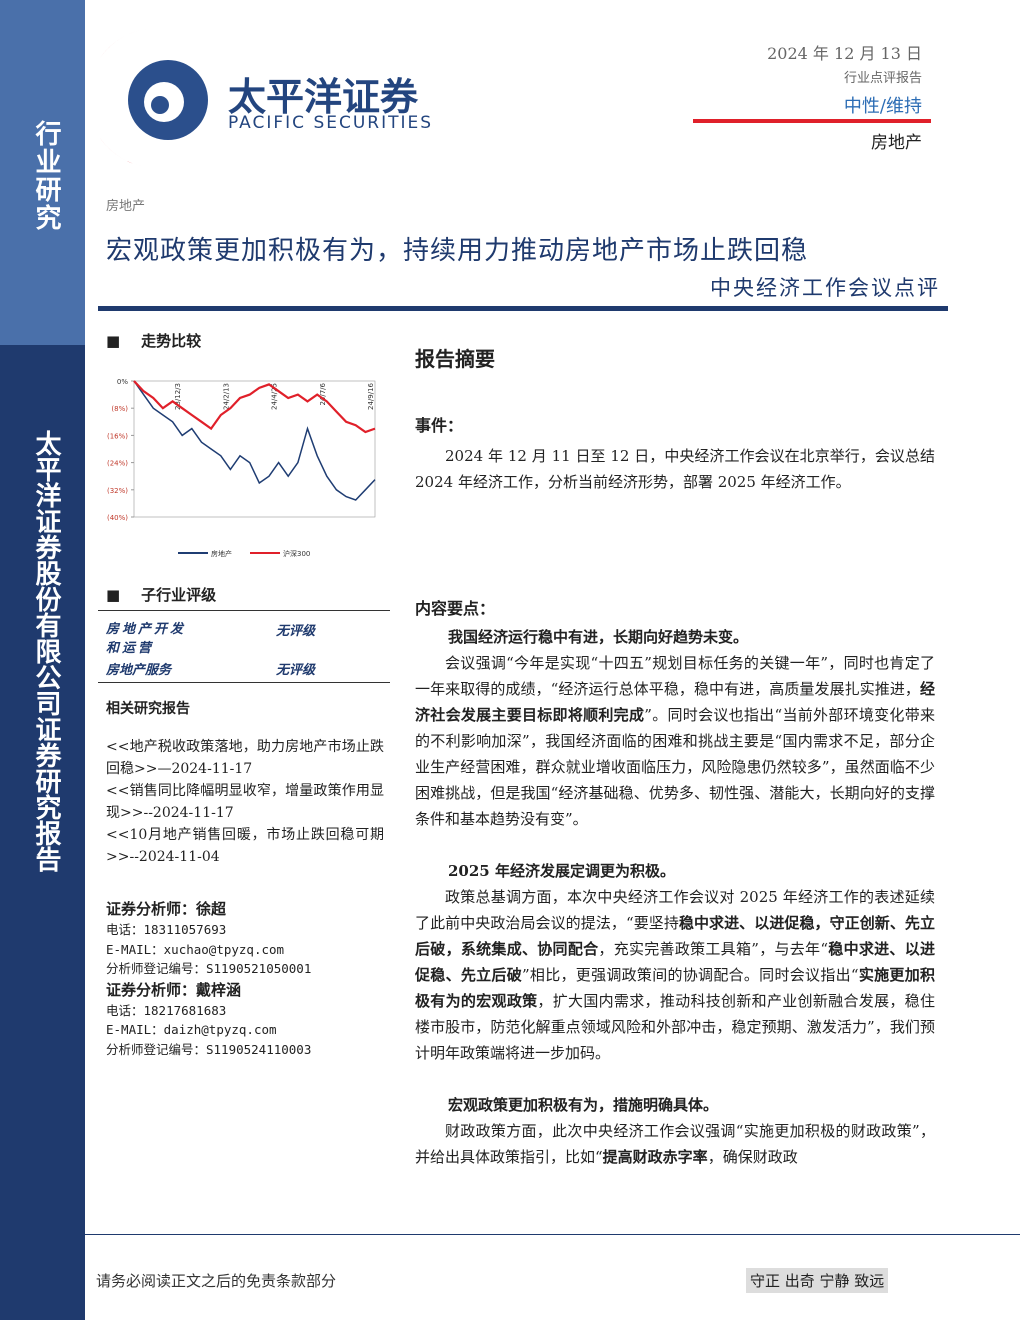  I want to click on y-tick-label: 0%, so click(122, 382).